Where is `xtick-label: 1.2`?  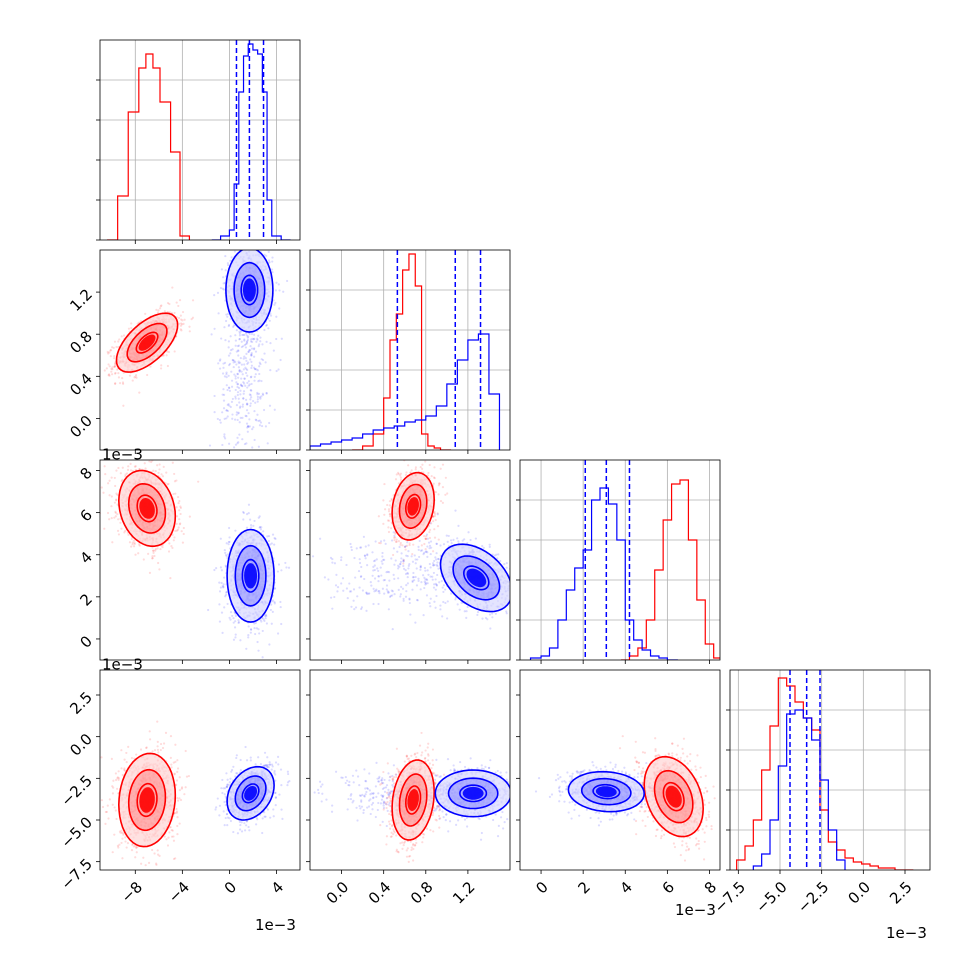
xtick-label: 1.2 is located at coordinates (464, 893).